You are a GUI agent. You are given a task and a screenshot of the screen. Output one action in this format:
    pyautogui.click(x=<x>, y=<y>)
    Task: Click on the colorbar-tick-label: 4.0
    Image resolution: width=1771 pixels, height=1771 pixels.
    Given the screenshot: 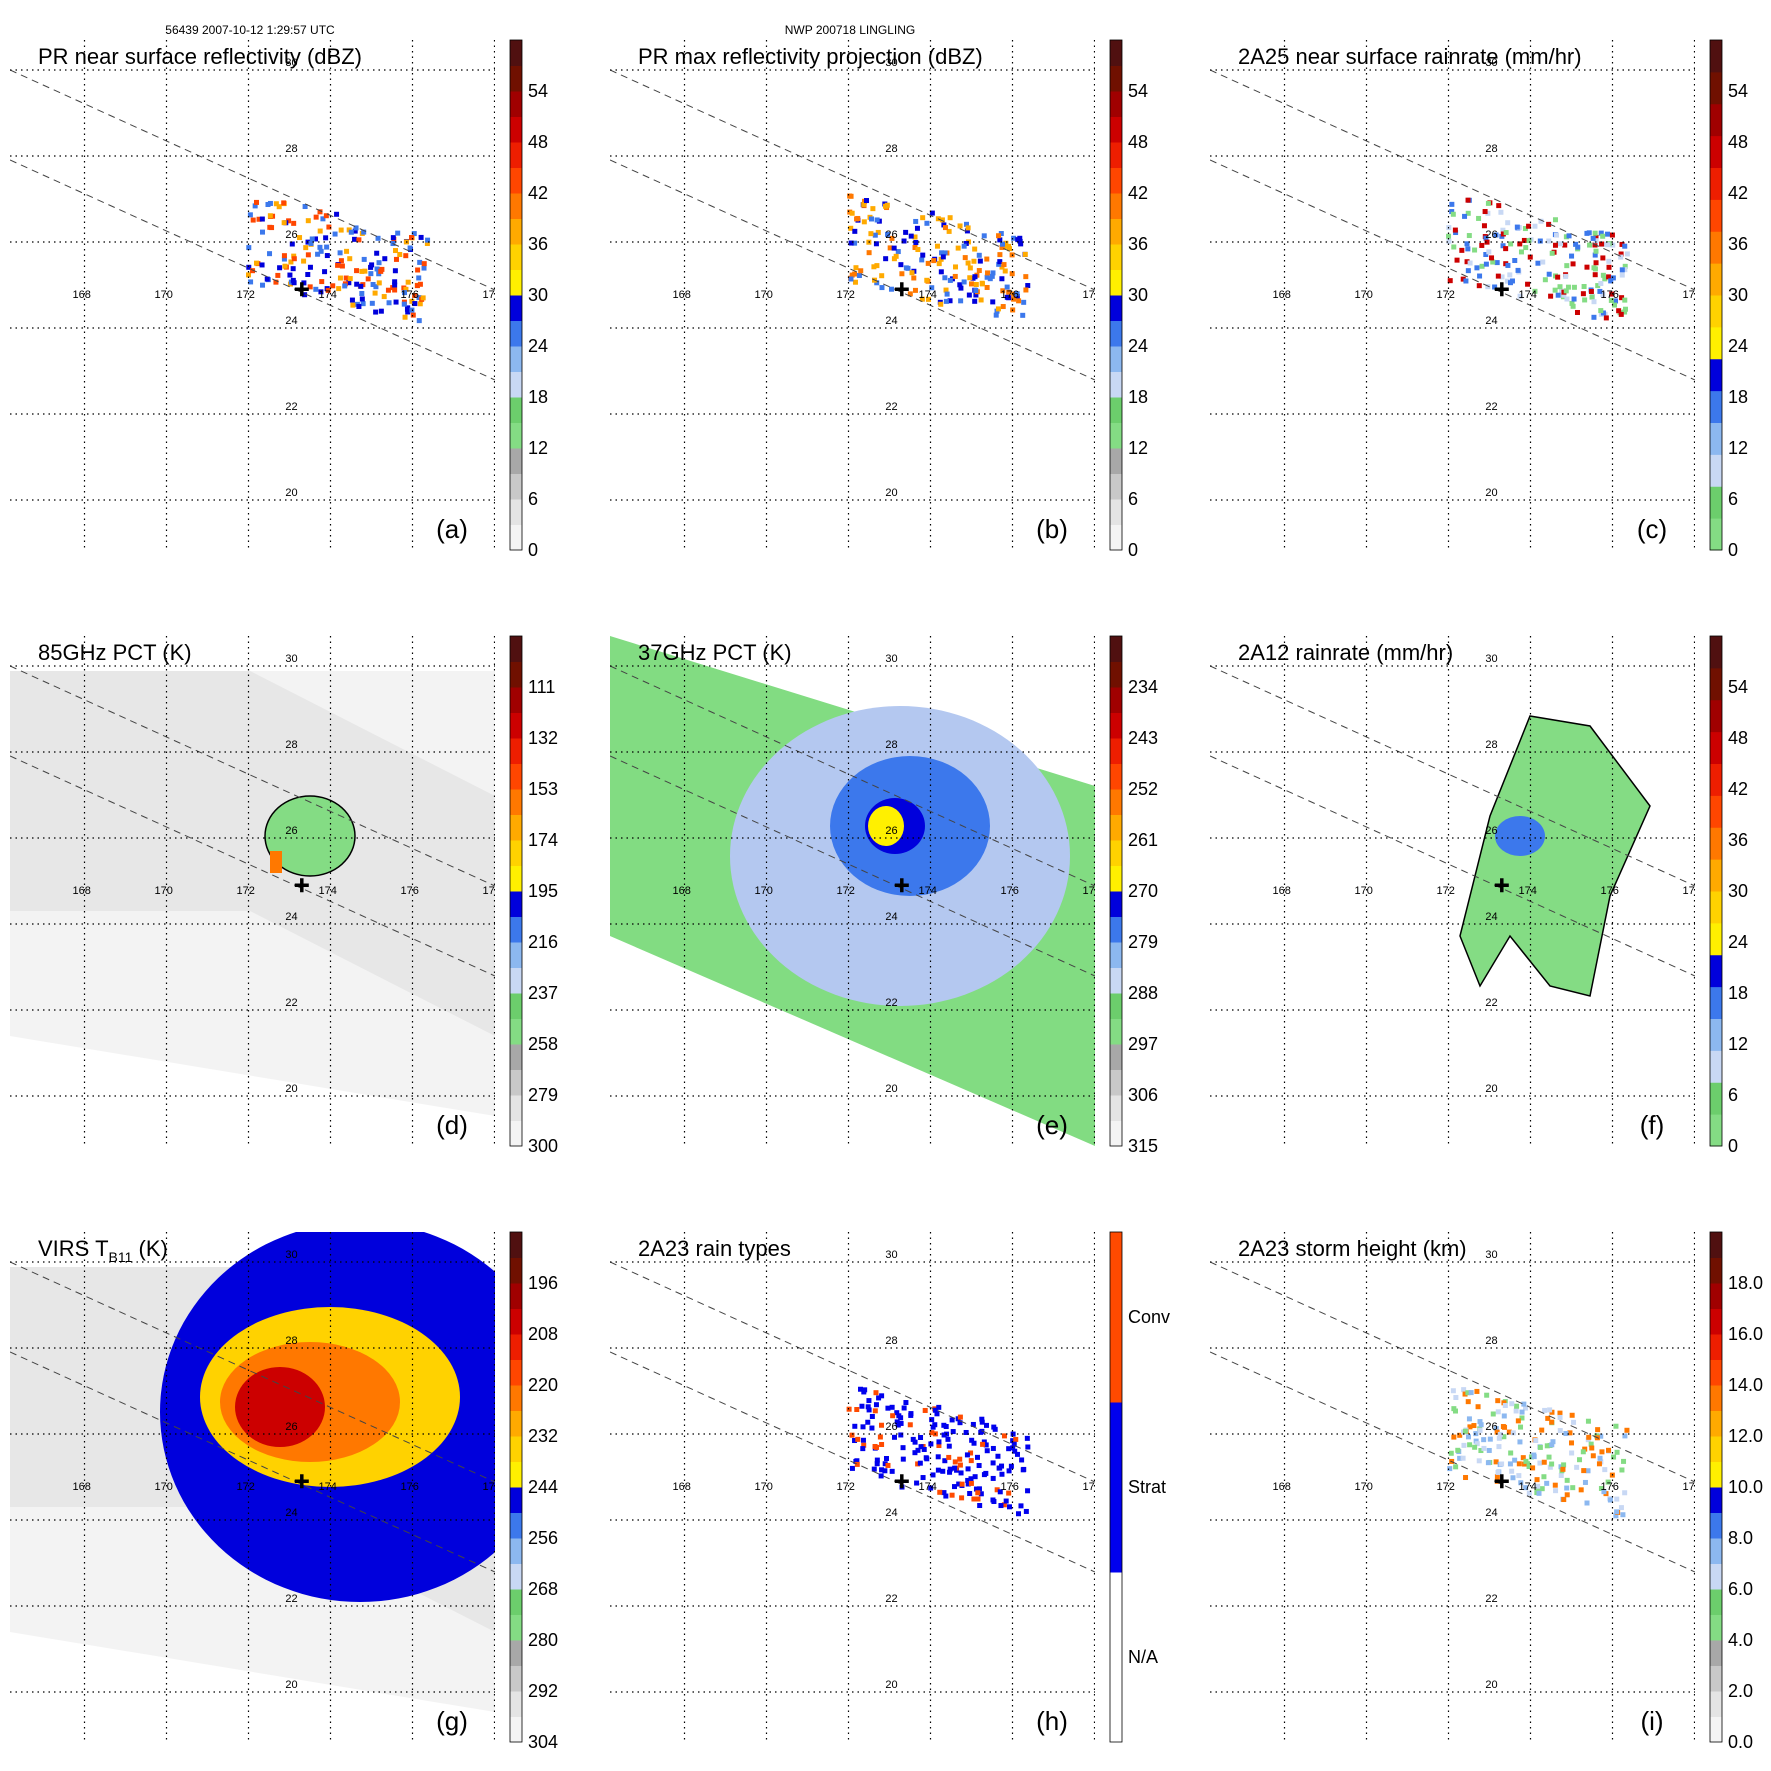 What is the action you would take?
    pyautogui.click(x=1740, y=1640)
    